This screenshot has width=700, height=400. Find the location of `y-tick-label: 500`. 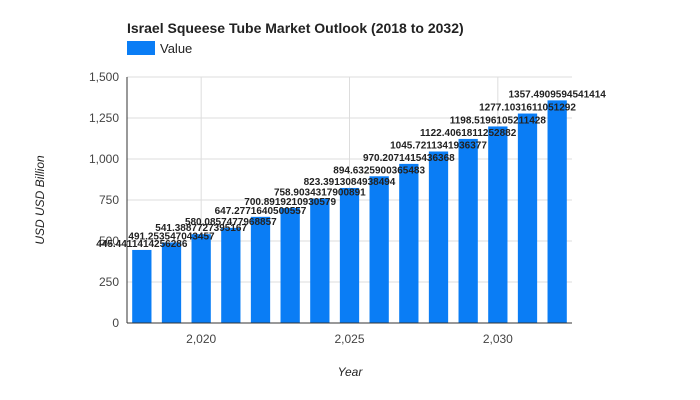

y-tick-label: 500 is located at coordinates (109, 241).